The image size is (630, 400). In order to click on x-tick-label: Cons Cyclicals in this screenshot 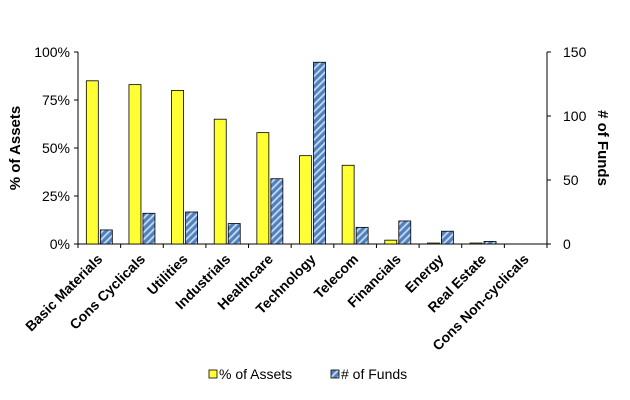, I will do `click(107, 292)`.